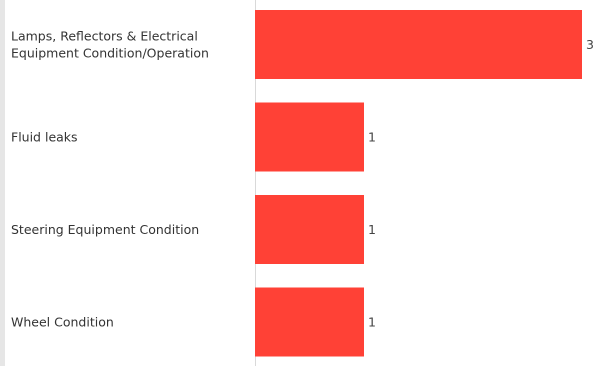  What do you see at coordinates (110, 53) in the screenshot?
I see `category-label: Equipment Condition/Operation` at bounding box center [110, 53].